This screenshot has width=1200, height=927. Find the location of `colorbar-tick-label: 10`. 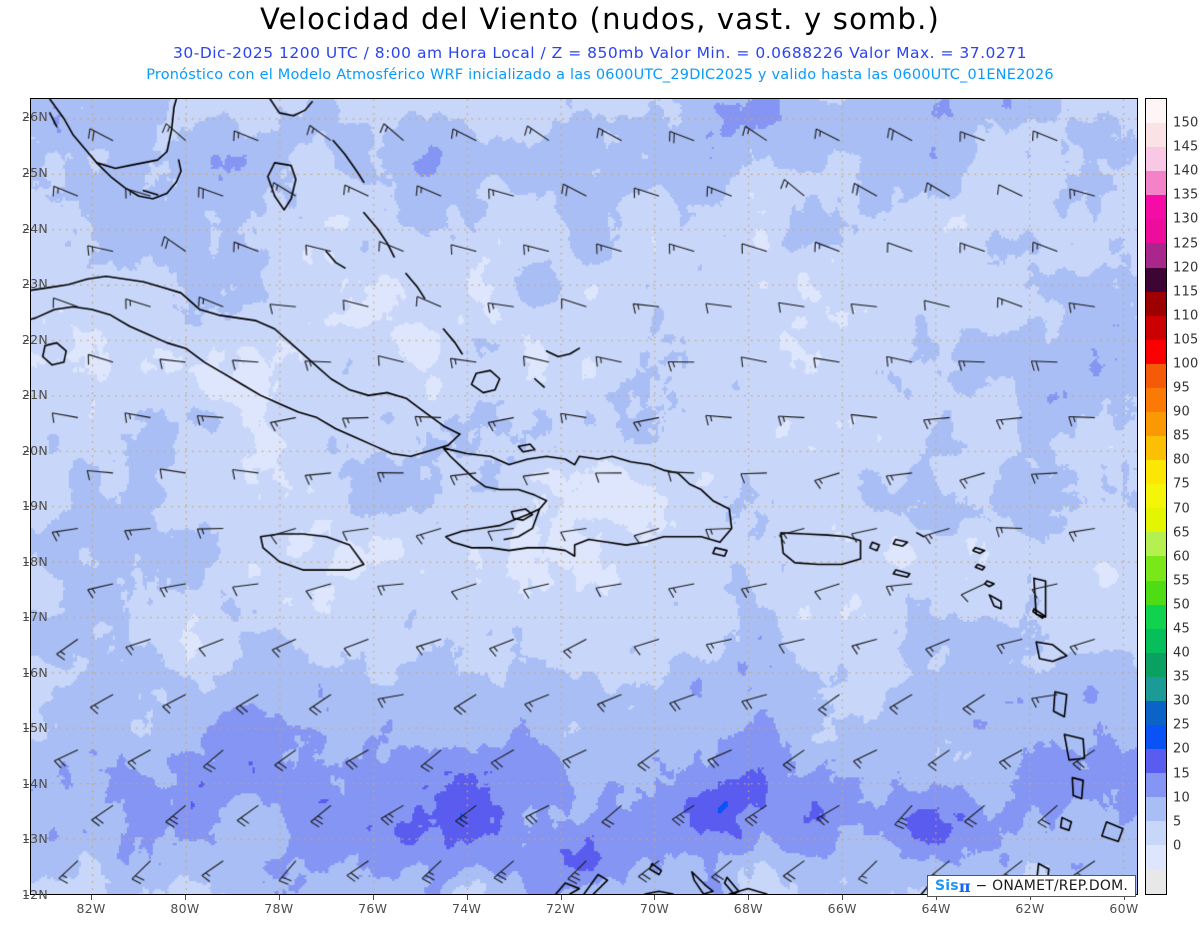

colorbar-tick-label: 10 is located at coordinates (1181, 798).